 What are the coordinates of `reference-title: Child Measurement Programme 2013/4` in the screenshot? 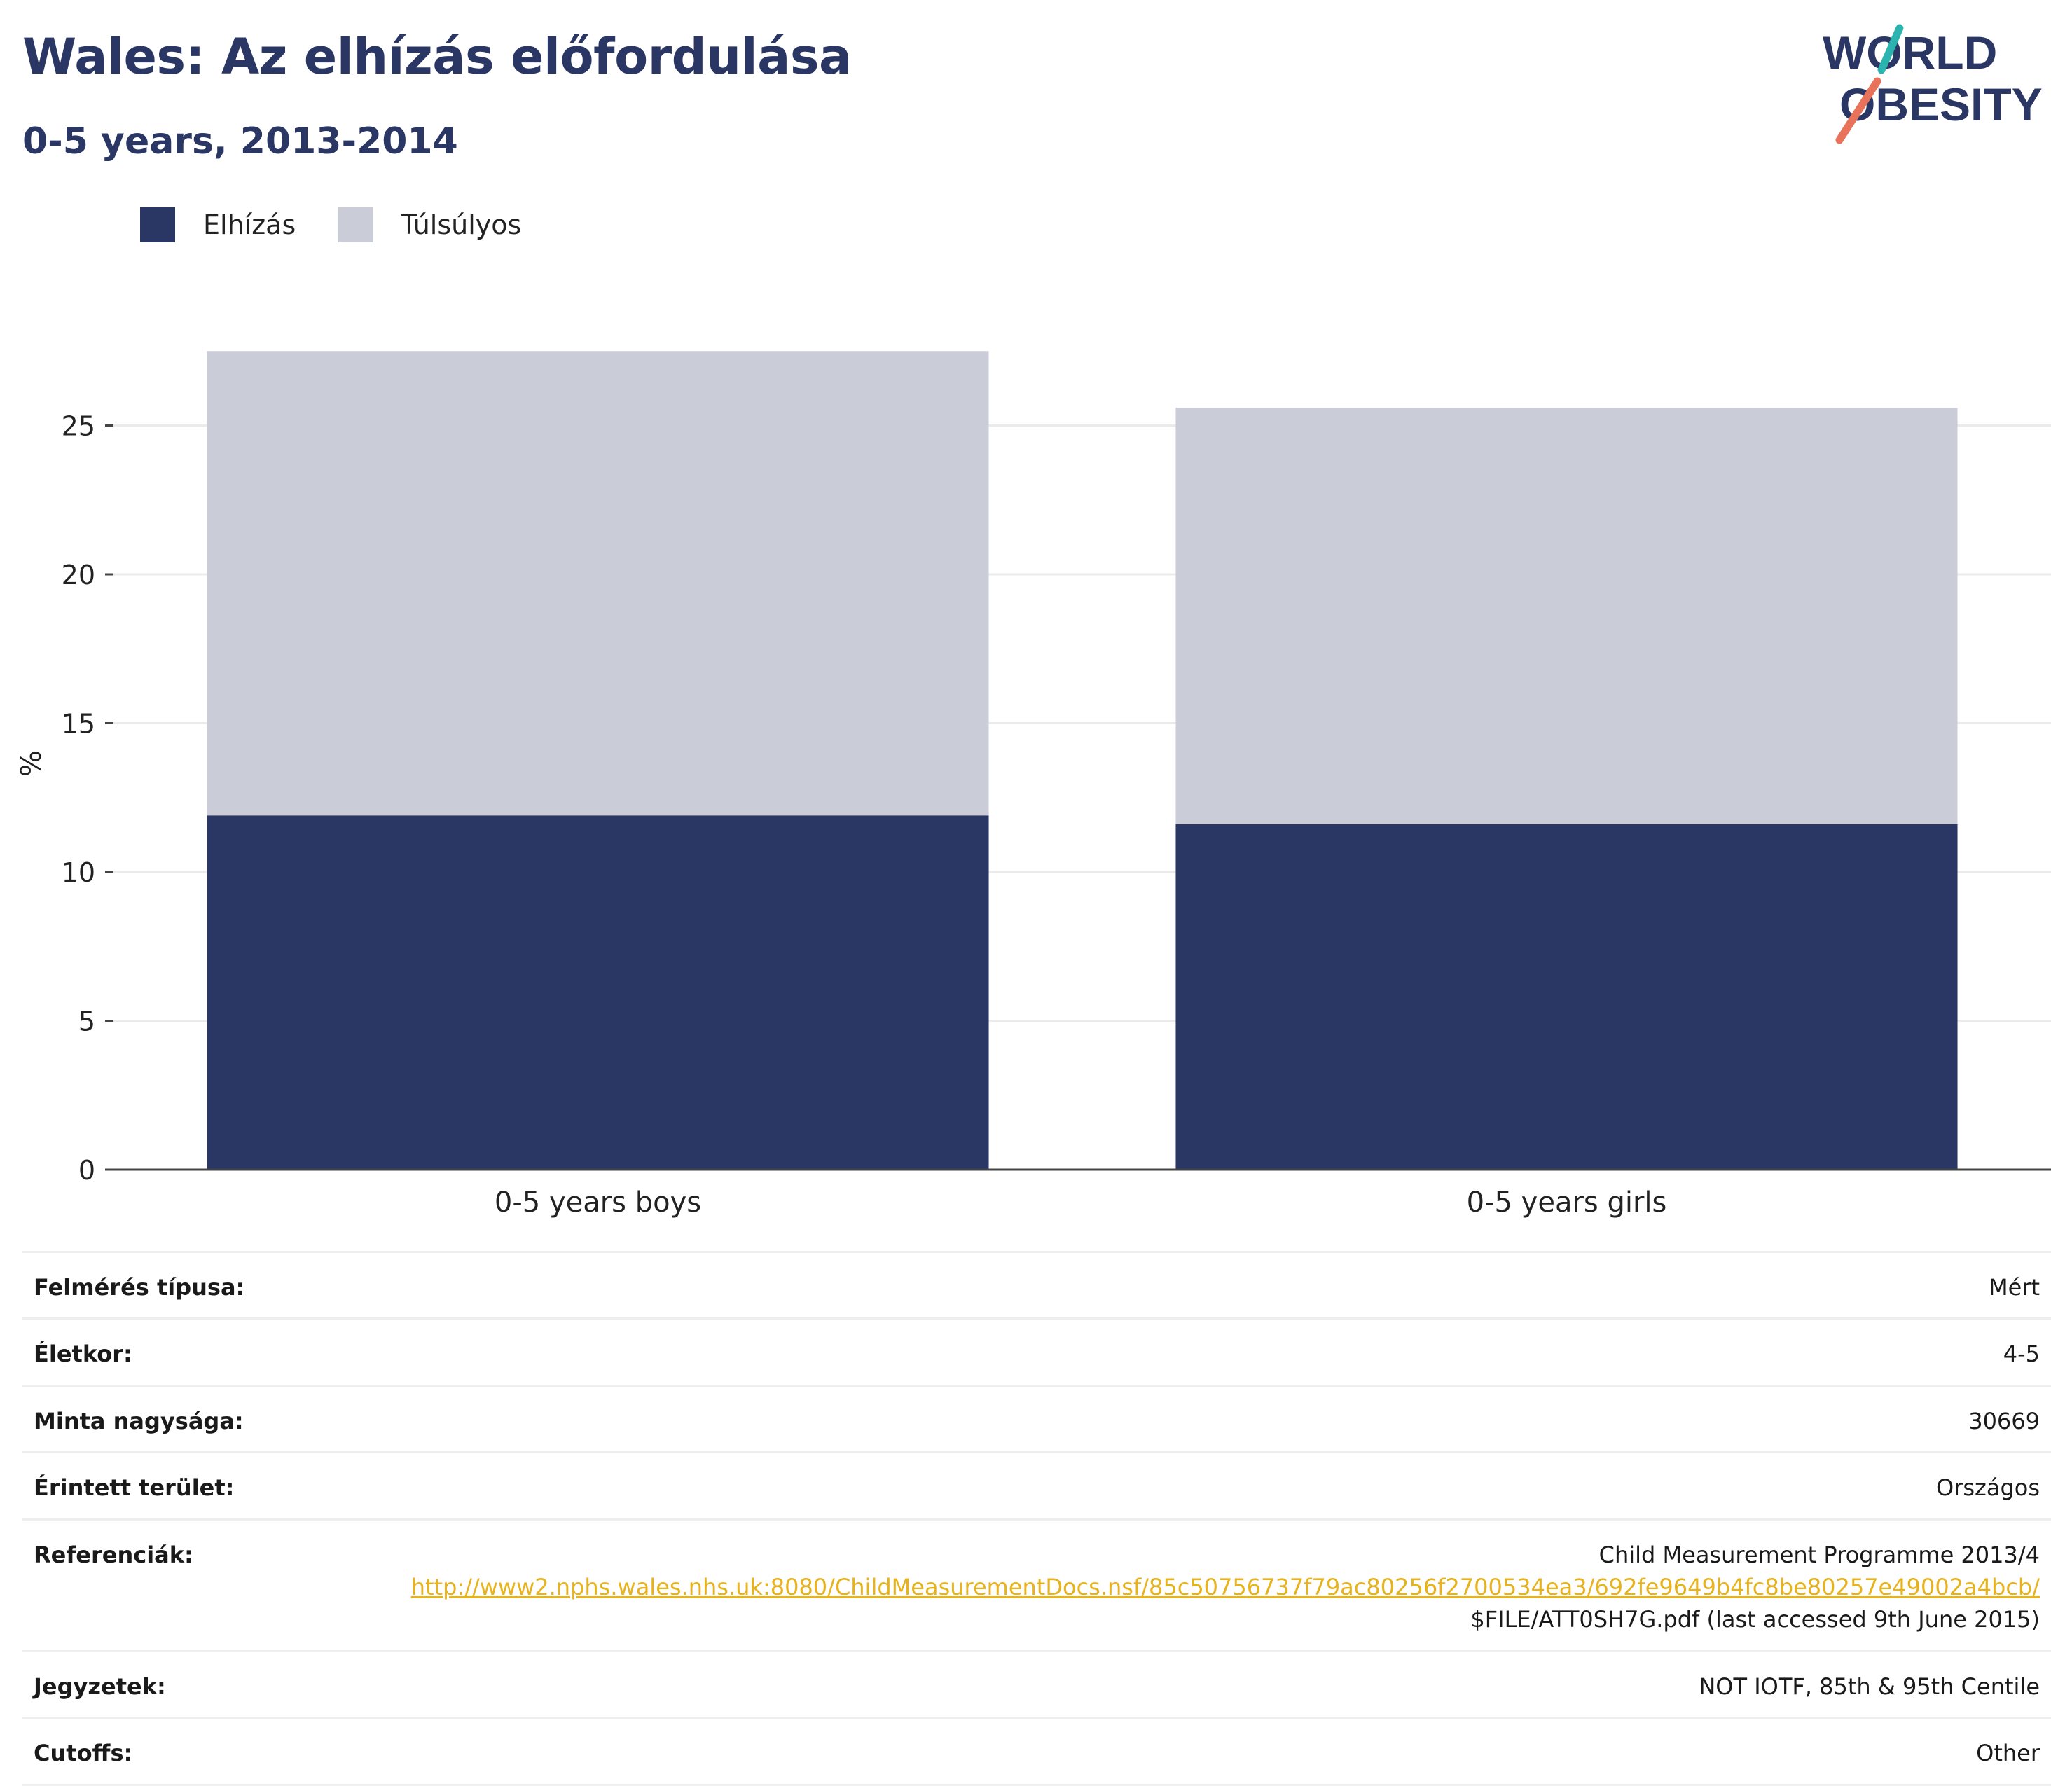 It's located at (1819, 1555).